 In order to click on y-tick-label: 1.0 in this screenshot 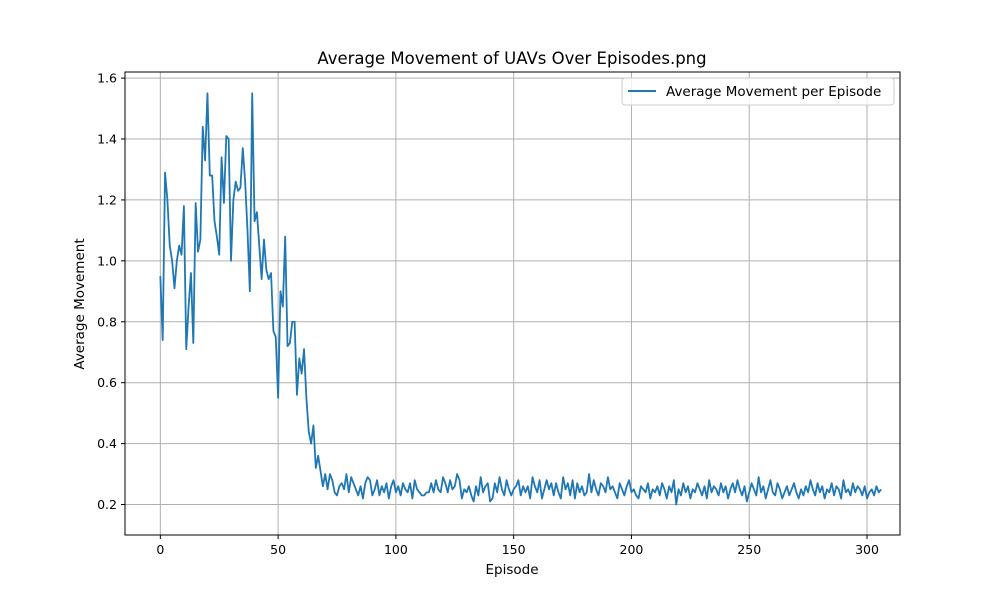, I will do `click(107, 260)`.